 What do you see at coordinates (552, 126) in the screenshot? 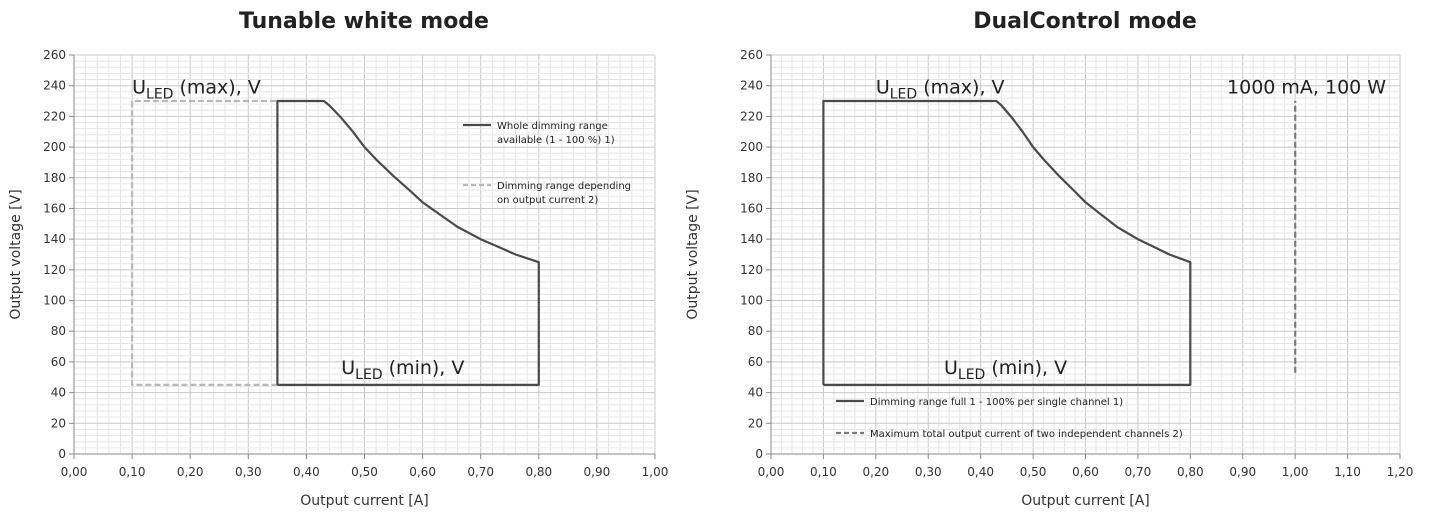
I see `legend-label: Whole dimming range` at bounding box center [552, 126].